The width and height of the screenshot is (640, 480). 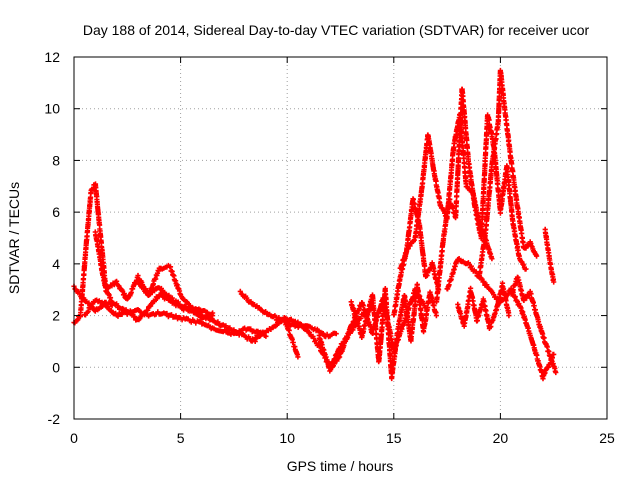 What do you see at coordinates (607, 438) in the screenshot?
I see `x-tick-label: 25` at bounding box center [607, 438].